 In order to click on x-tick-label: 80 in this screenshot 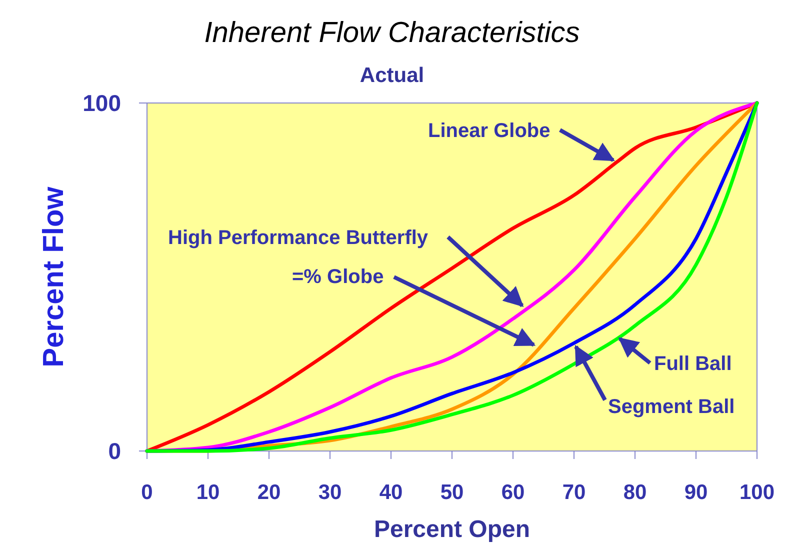, I will do `click(635, 492)`.